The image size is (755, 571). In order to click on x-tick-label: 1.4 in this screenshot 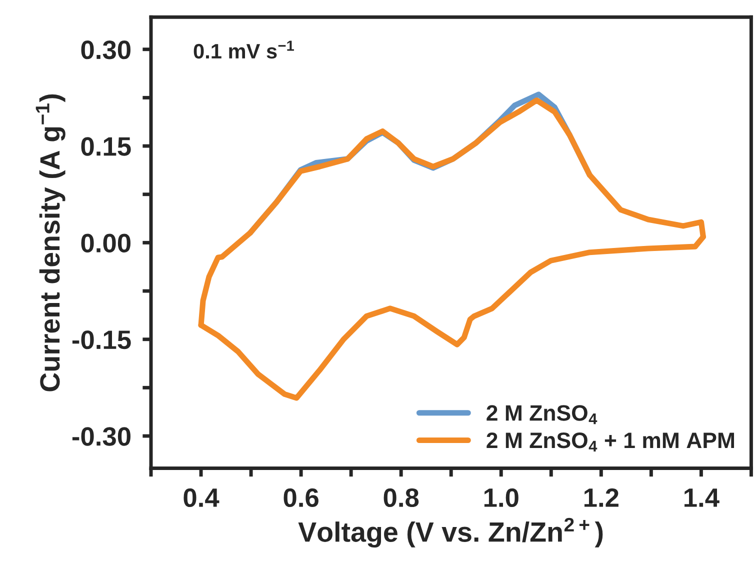, I will do `click(702, 497)`.